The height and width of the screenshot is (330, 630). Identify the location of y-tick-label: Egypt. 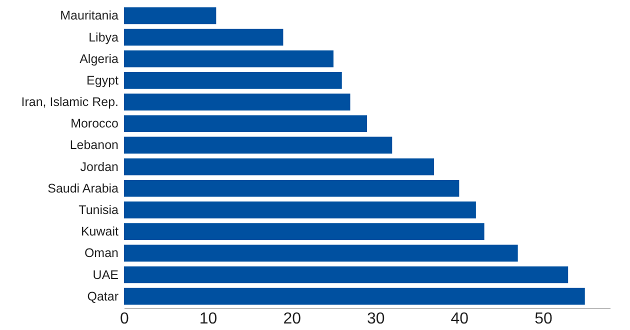
(103, 80).